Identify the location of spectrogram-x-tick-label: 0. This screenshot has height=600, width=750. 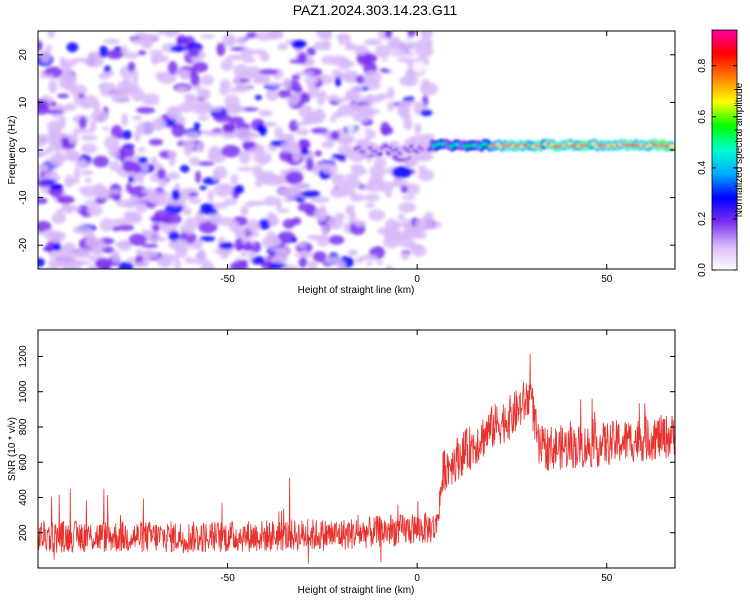
(417, 279).